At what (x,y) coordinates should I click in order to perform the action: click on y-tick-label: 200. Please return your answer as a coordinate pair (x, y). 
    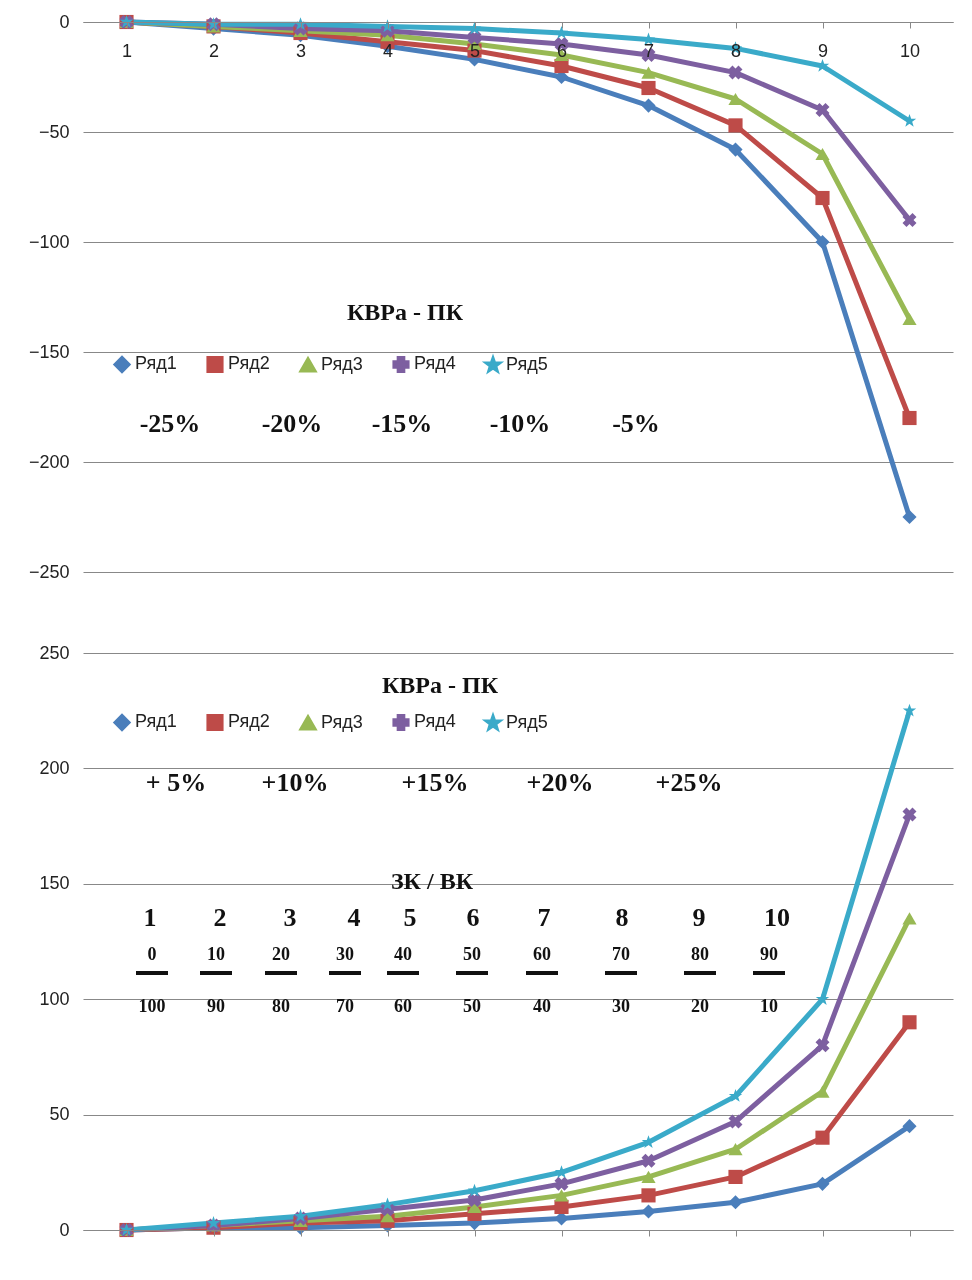
    Looking at the image, I should click on (54, 767).